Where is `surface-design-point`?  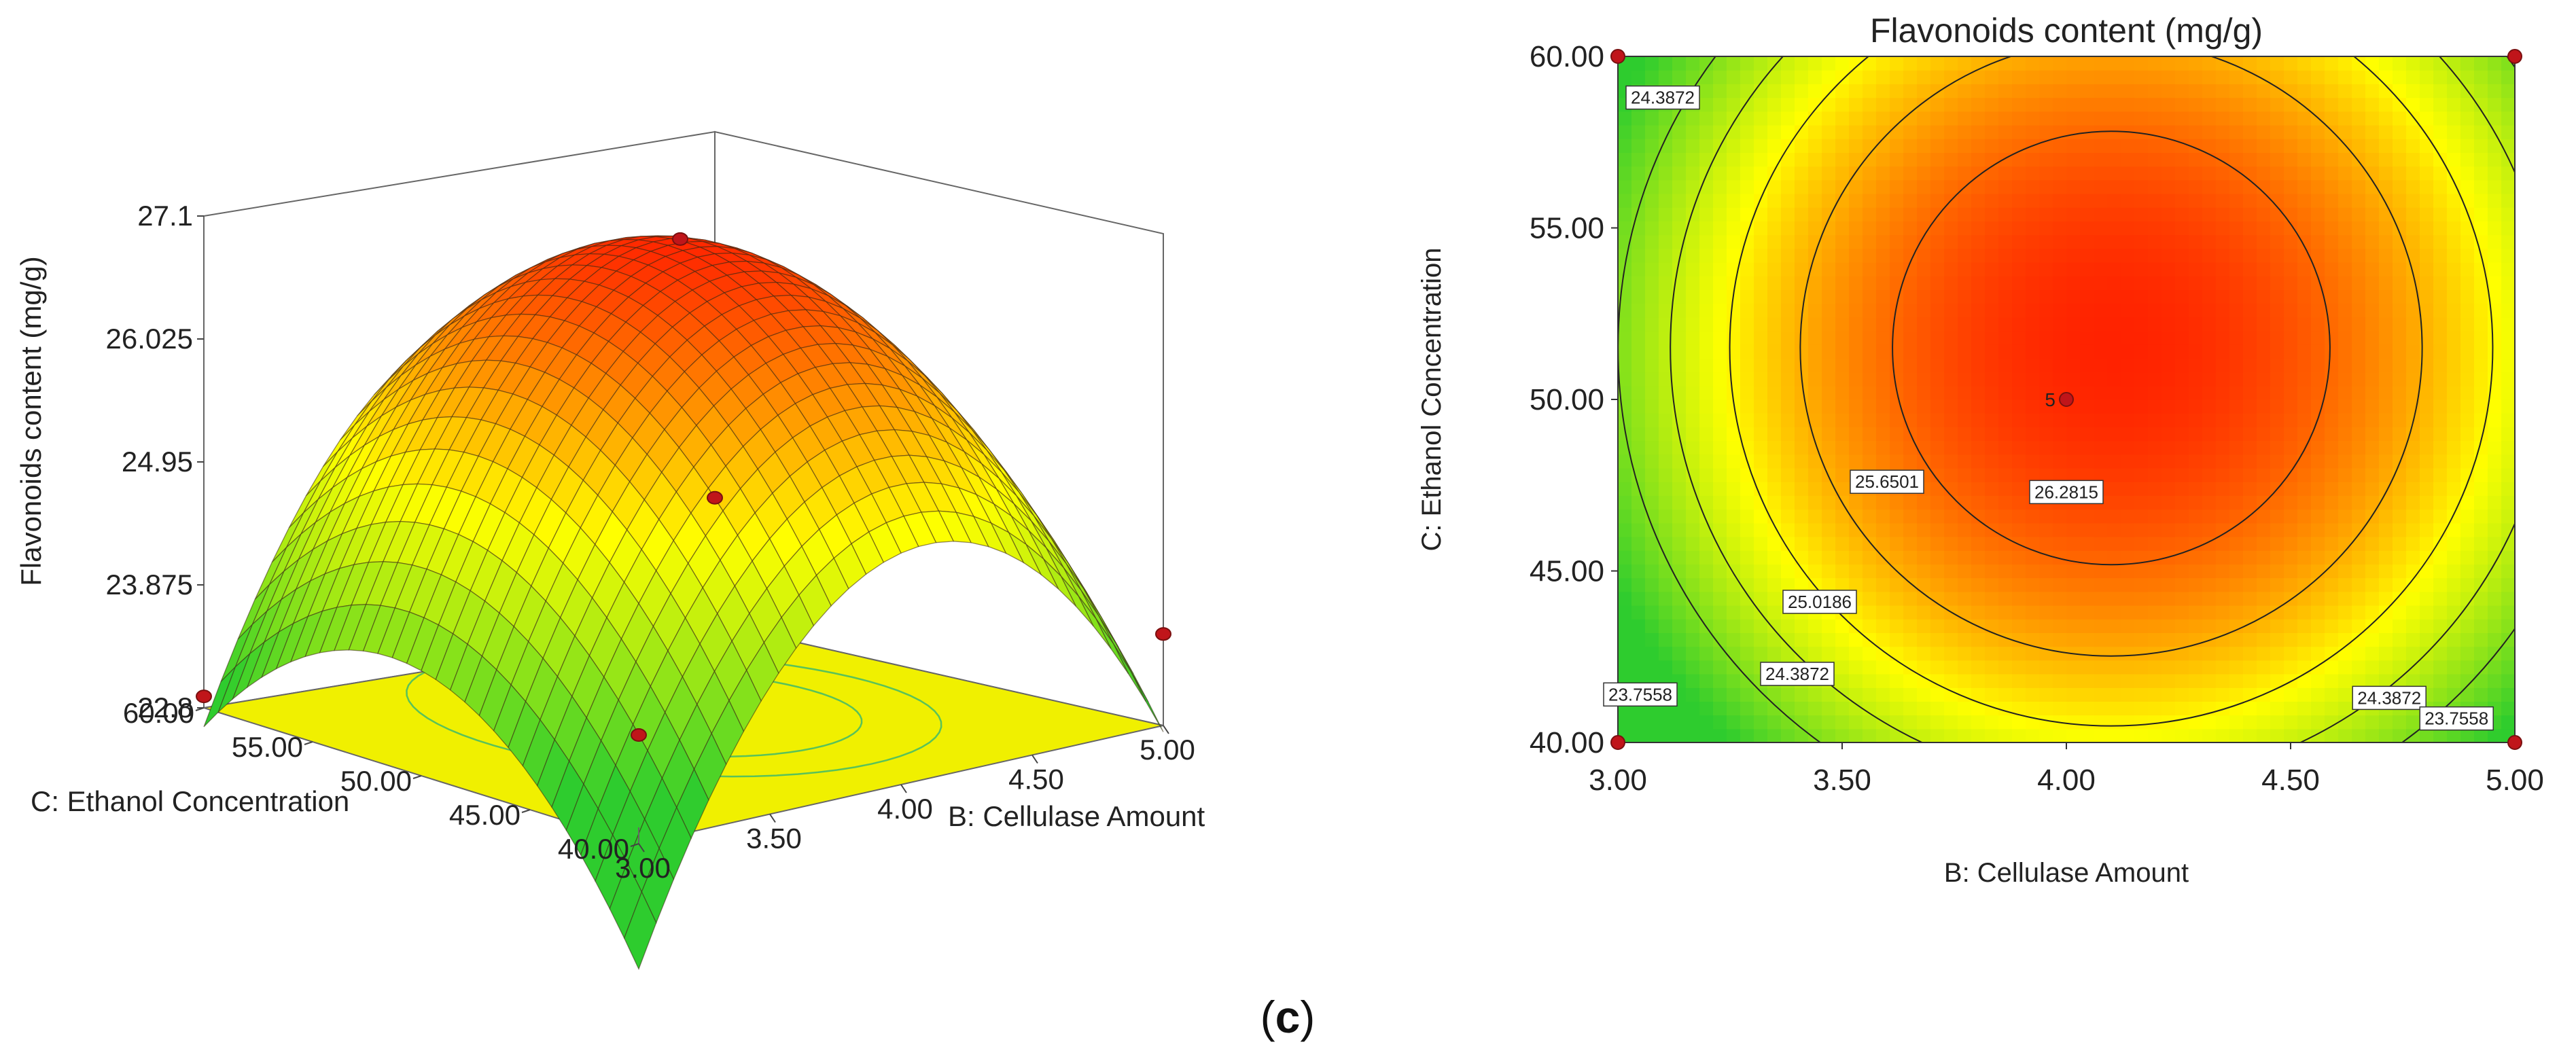
surface-design-point is located at coordinates (204, 696).